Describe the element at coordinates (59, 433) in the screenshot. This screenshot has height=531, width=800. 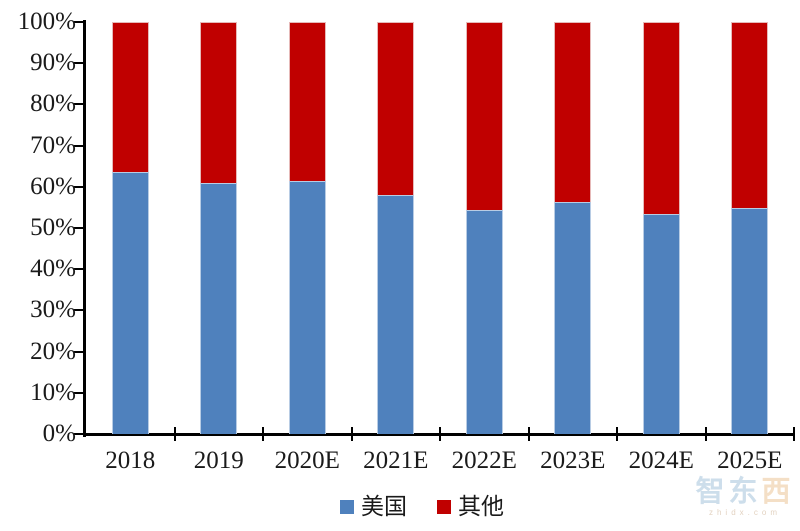
I see `y-tick-label: 0%` at that location.